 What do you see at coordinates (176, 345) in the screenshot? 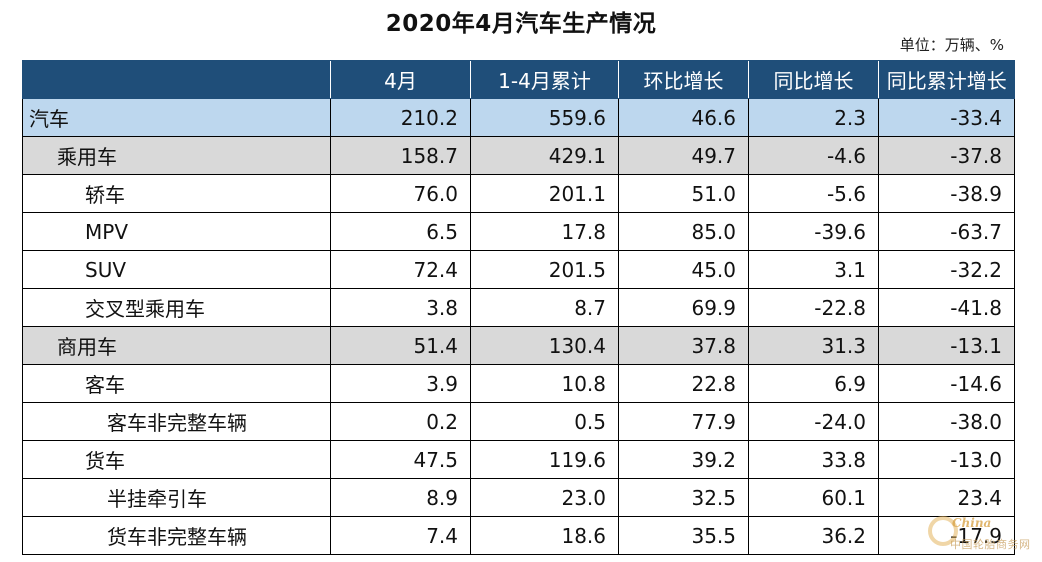
I see `row-label: 商用车` at bounding box center [176, 345].